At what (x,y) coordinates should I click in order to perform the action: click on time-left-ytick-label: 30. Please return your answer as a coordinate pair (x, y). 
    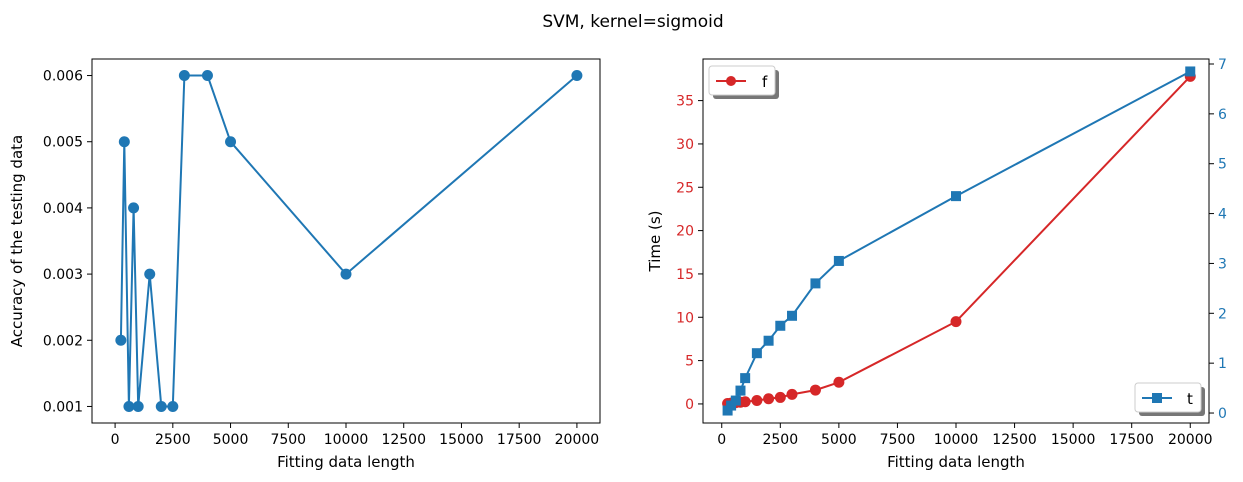
    Looking at the image, I should click on (685, 145).